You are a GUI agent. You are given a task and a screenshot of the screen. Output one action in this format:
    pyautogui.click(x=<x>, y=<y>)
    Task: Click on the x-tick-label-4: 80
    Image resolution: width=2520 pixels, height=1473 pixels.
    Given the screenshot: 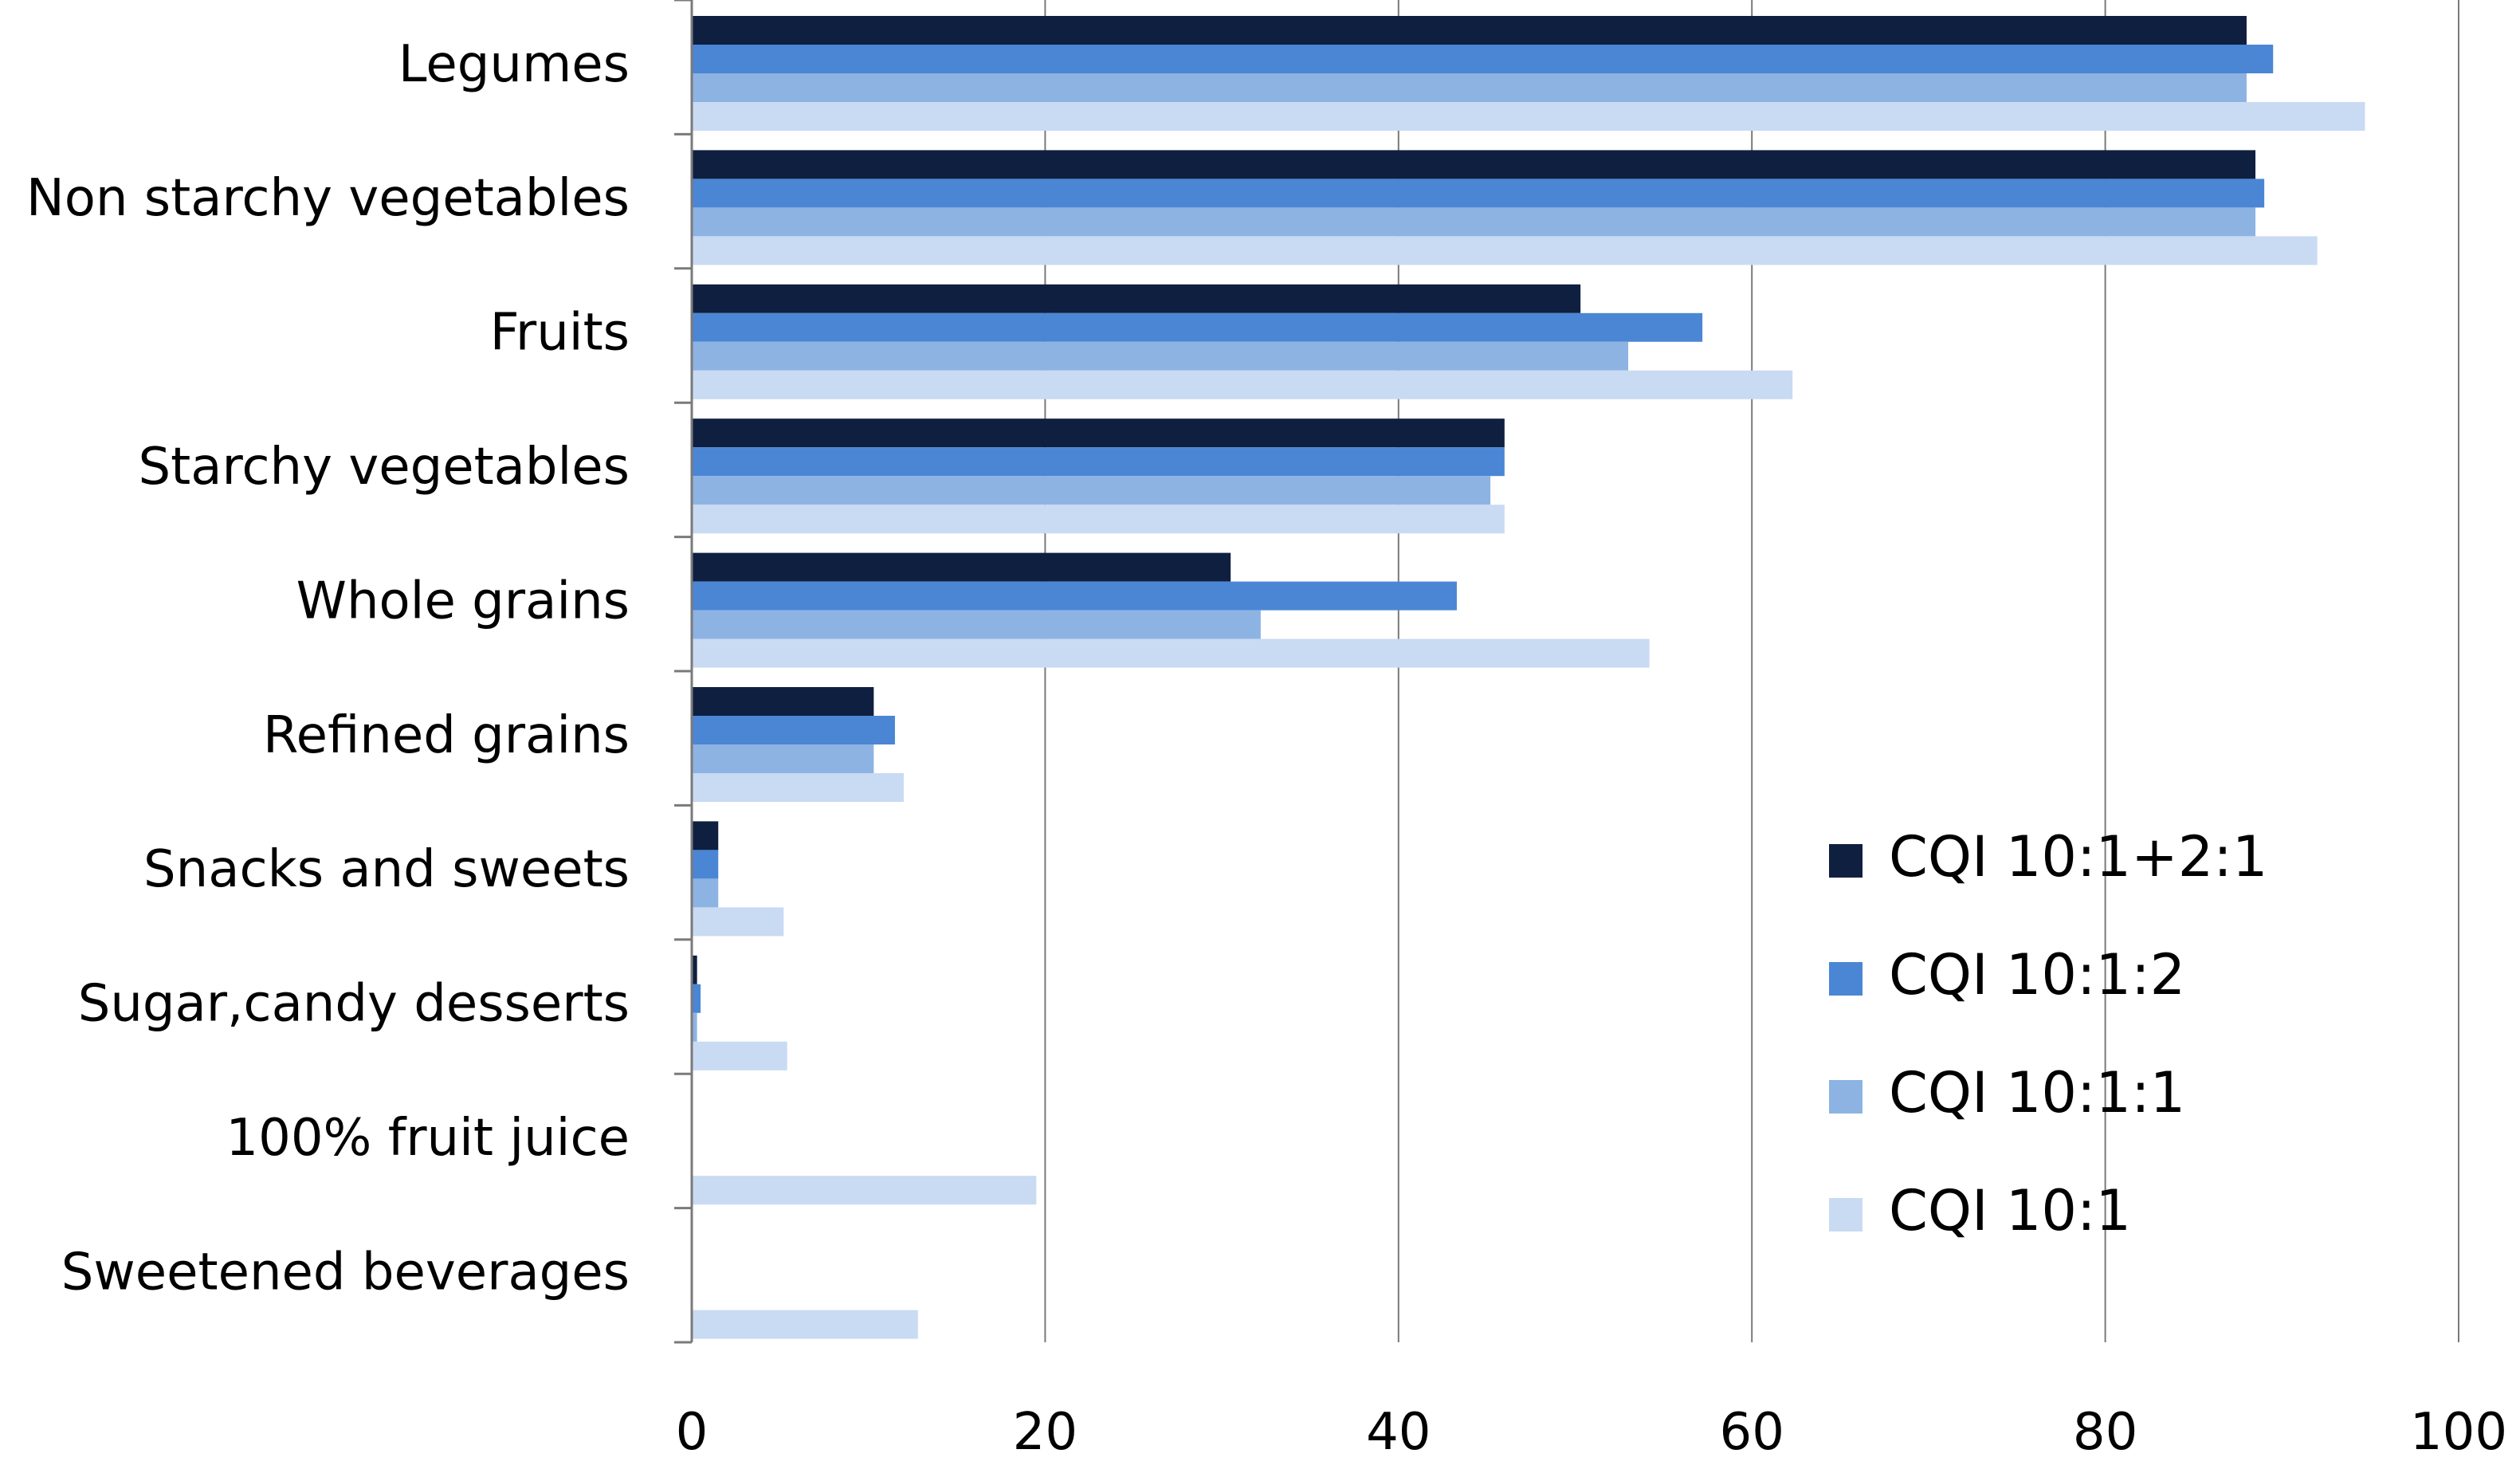 What is the action you would take?
    pyautogui.click(x=2105, y=1432)
    